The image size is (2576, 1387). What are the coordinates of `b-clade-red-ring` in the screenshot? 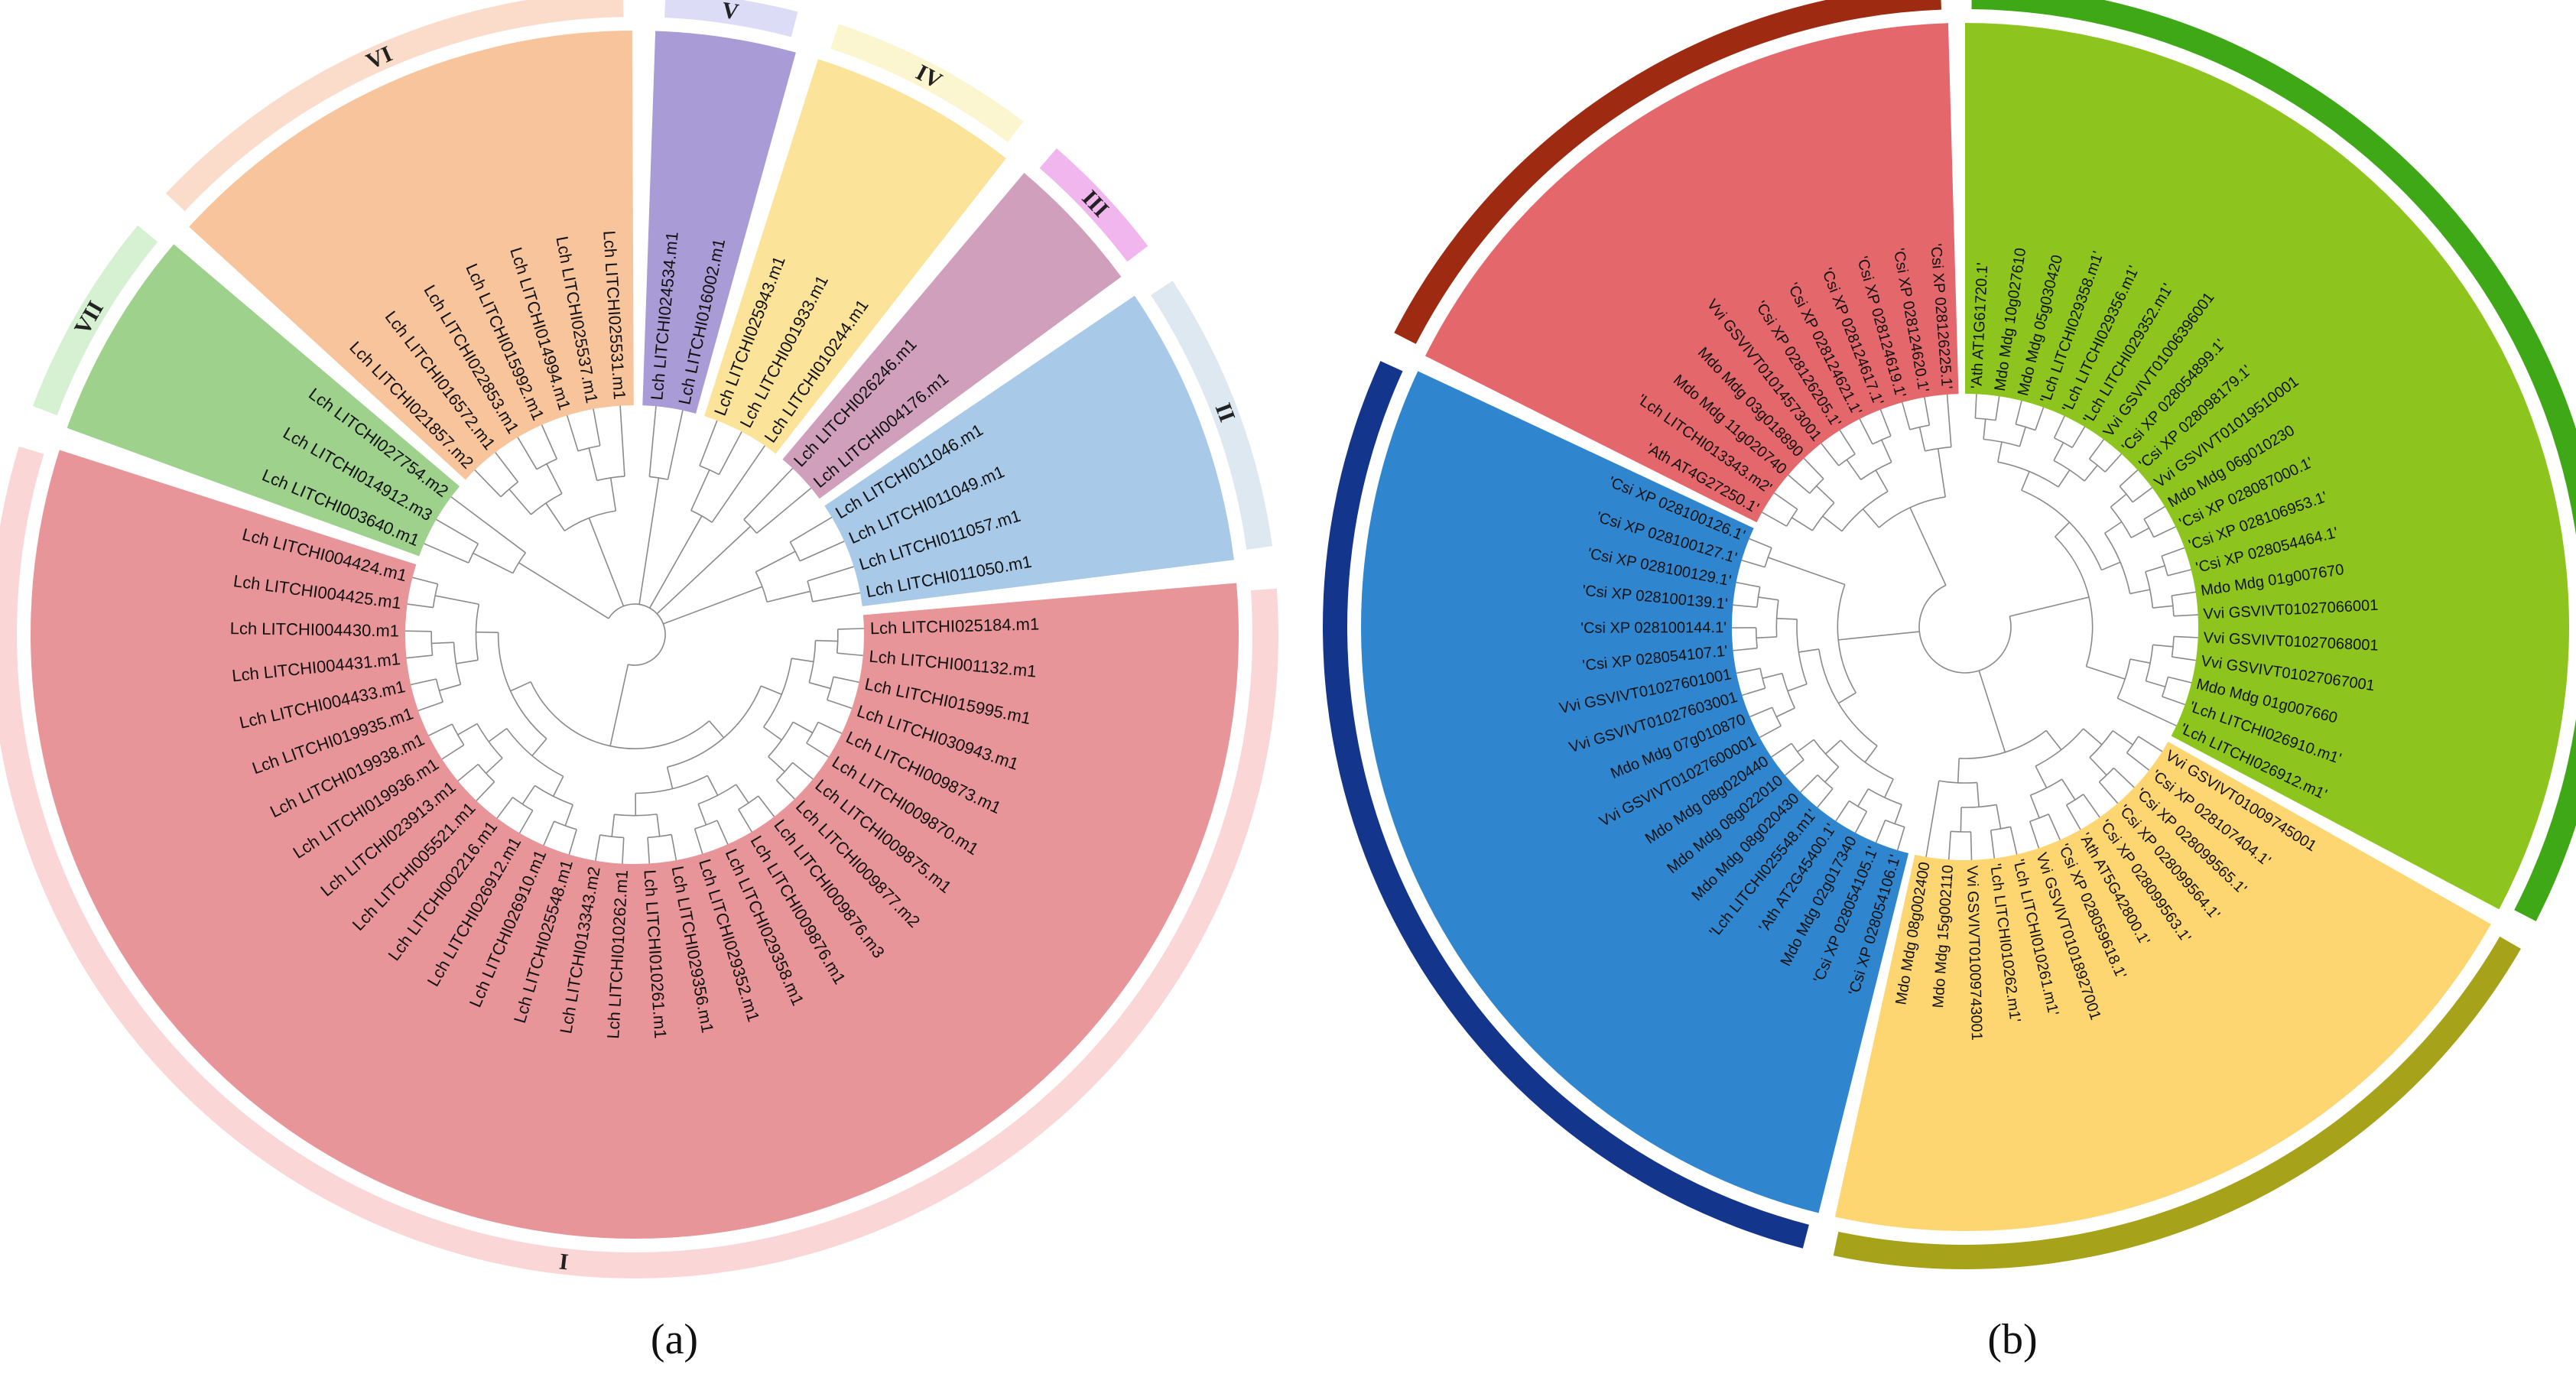 It's located at (1668, 172).